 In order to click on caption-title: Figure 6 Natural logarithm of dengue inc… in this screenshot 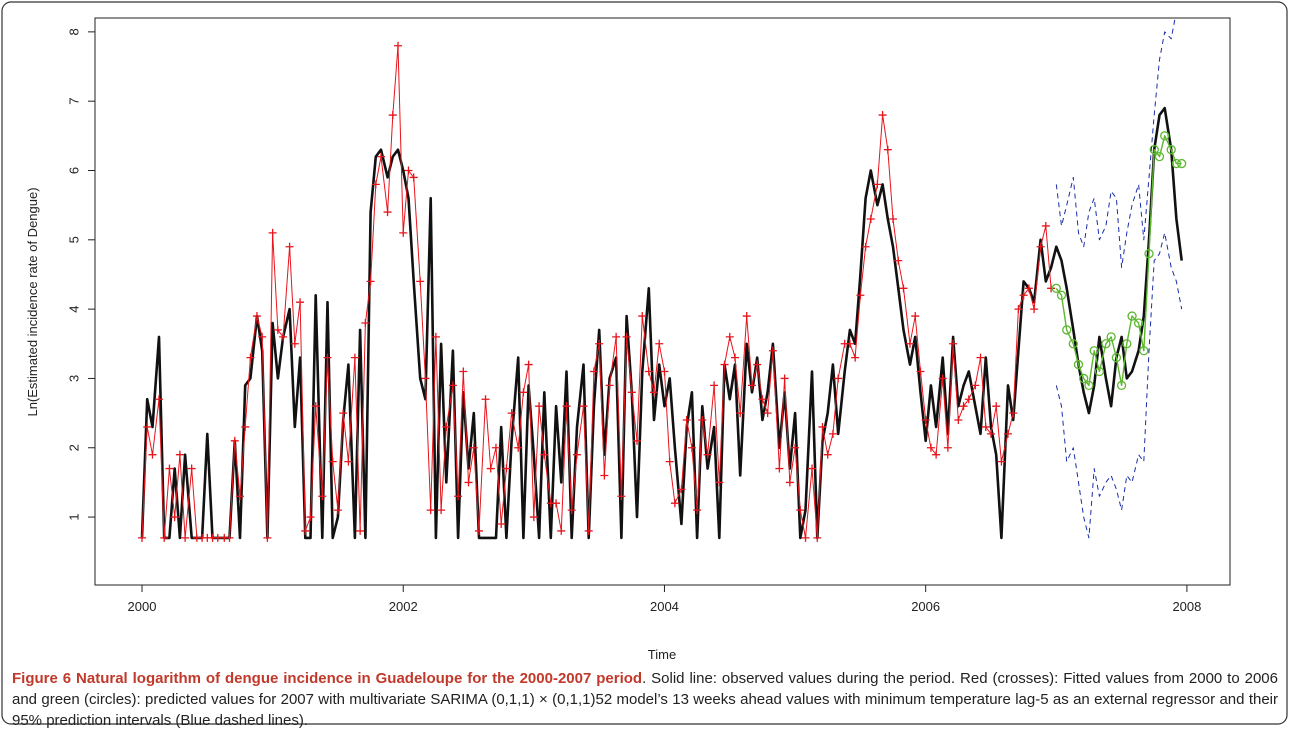, I will do `click(327, 678)`.